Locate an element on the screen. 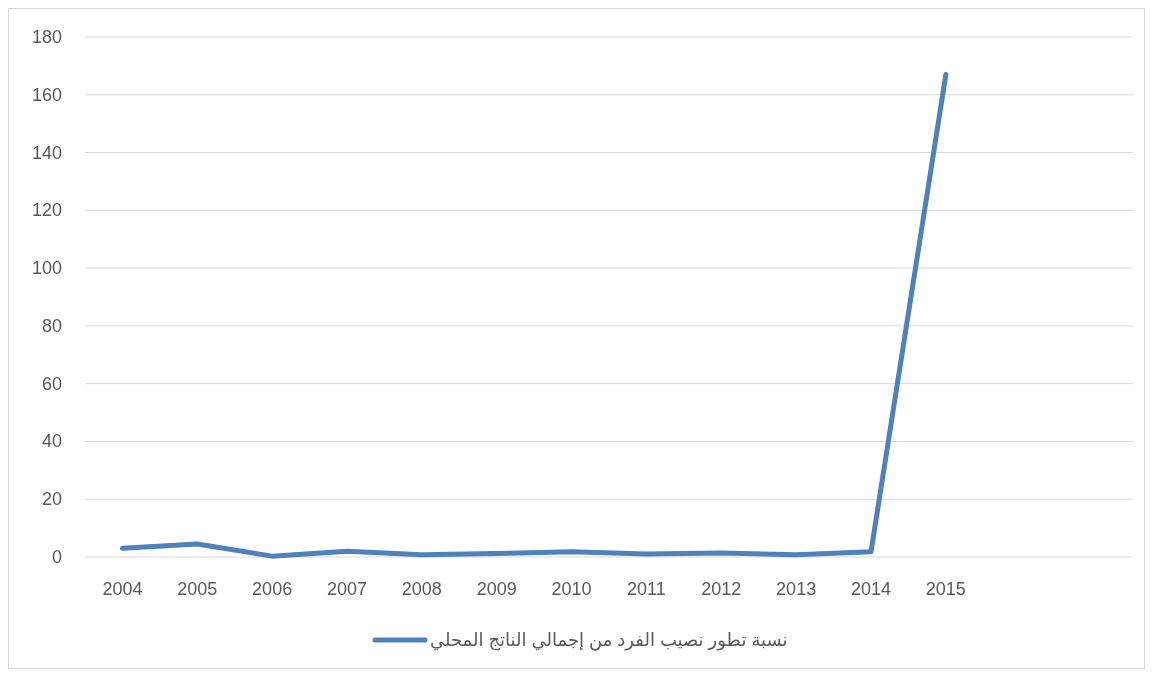 The image size is (1153, 677). x-tick-label: 2009 is located at coordinates (496, 589).